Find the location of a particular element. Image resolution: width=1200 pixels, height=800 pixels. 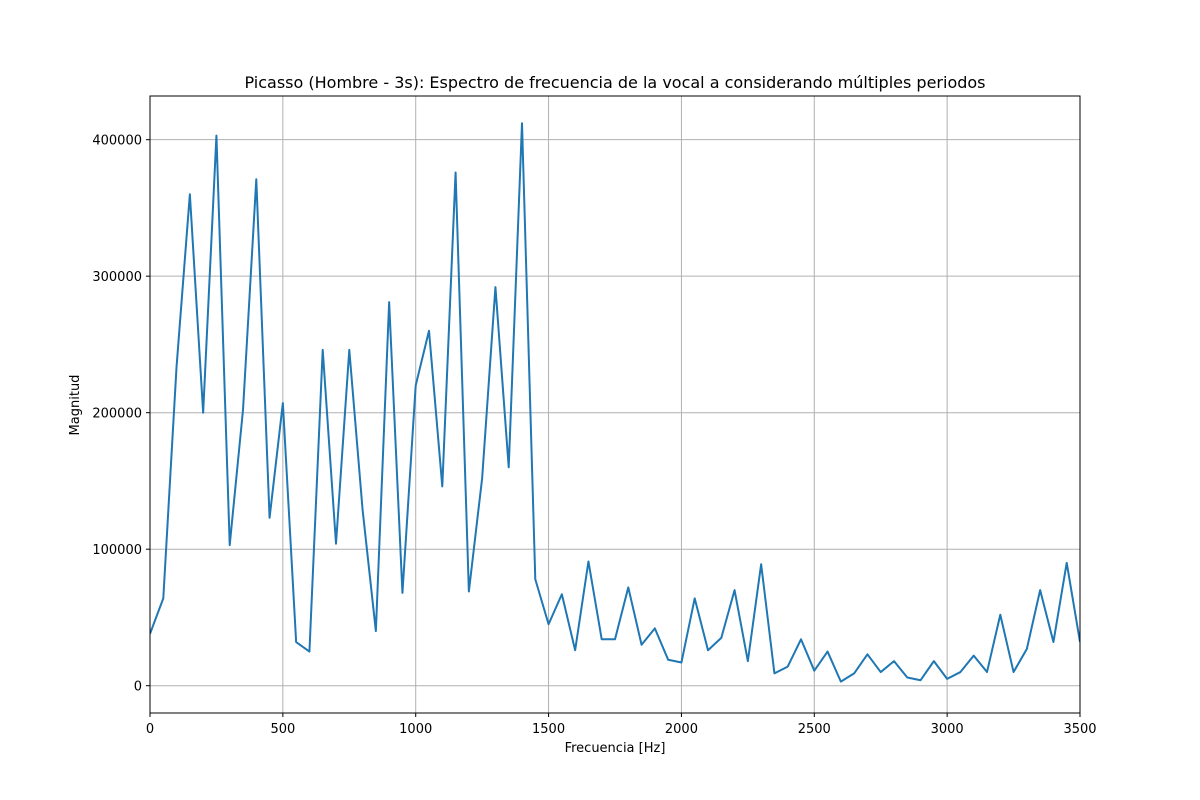

x-tick-label: 2500 is located at coordinates (814, 729).